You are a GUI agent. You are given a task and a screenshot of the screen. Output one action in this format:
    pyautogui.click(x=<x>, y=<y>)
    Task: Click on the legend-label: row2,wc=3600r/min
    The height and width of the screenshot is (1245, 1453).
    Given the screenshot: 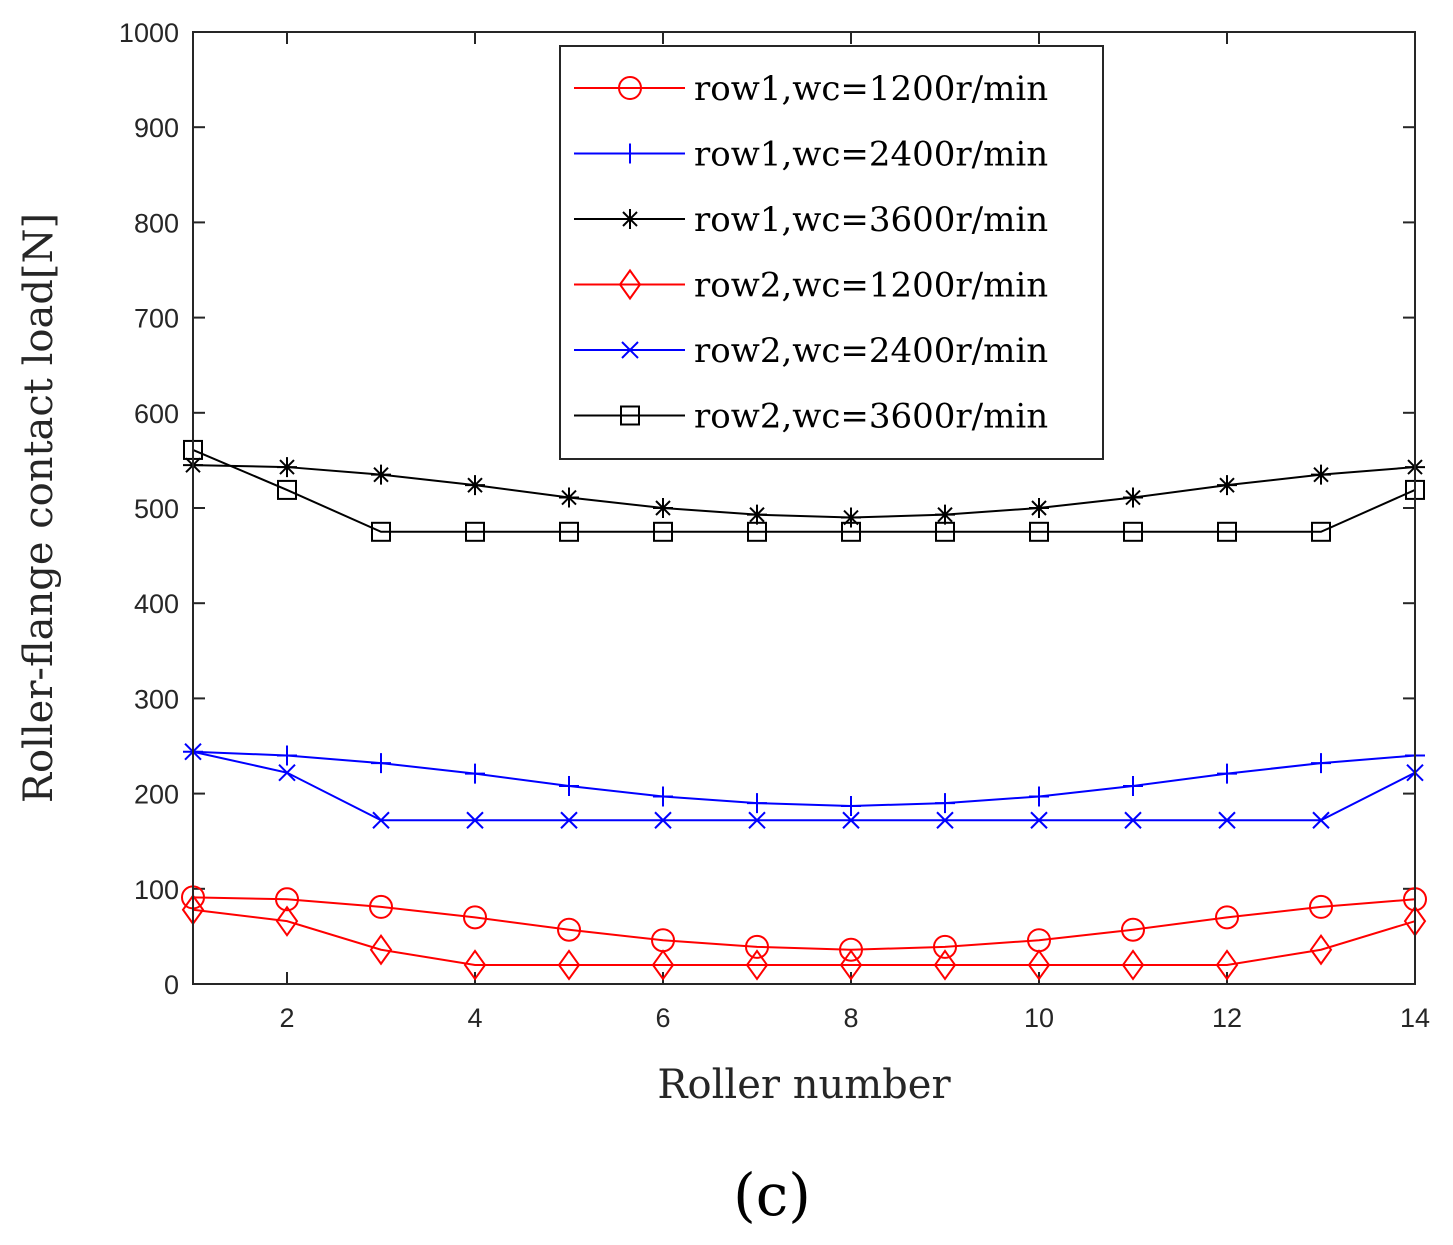 What is the action you would take?
    pyautogui.click(x=871, y=417)
    